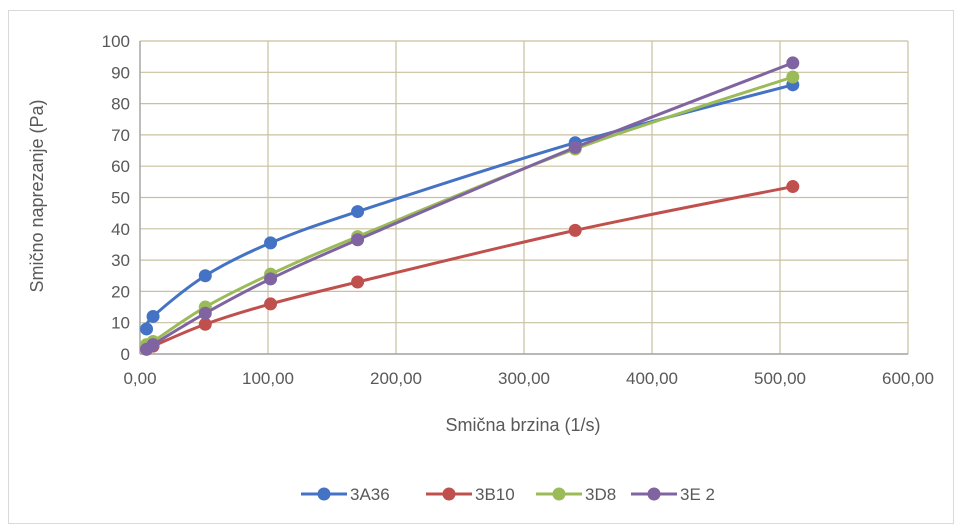 Image resolution: width=956 pixels, height=528 pixels. I want to click on legend-label-3d8: 3D8, so click(600, 494).